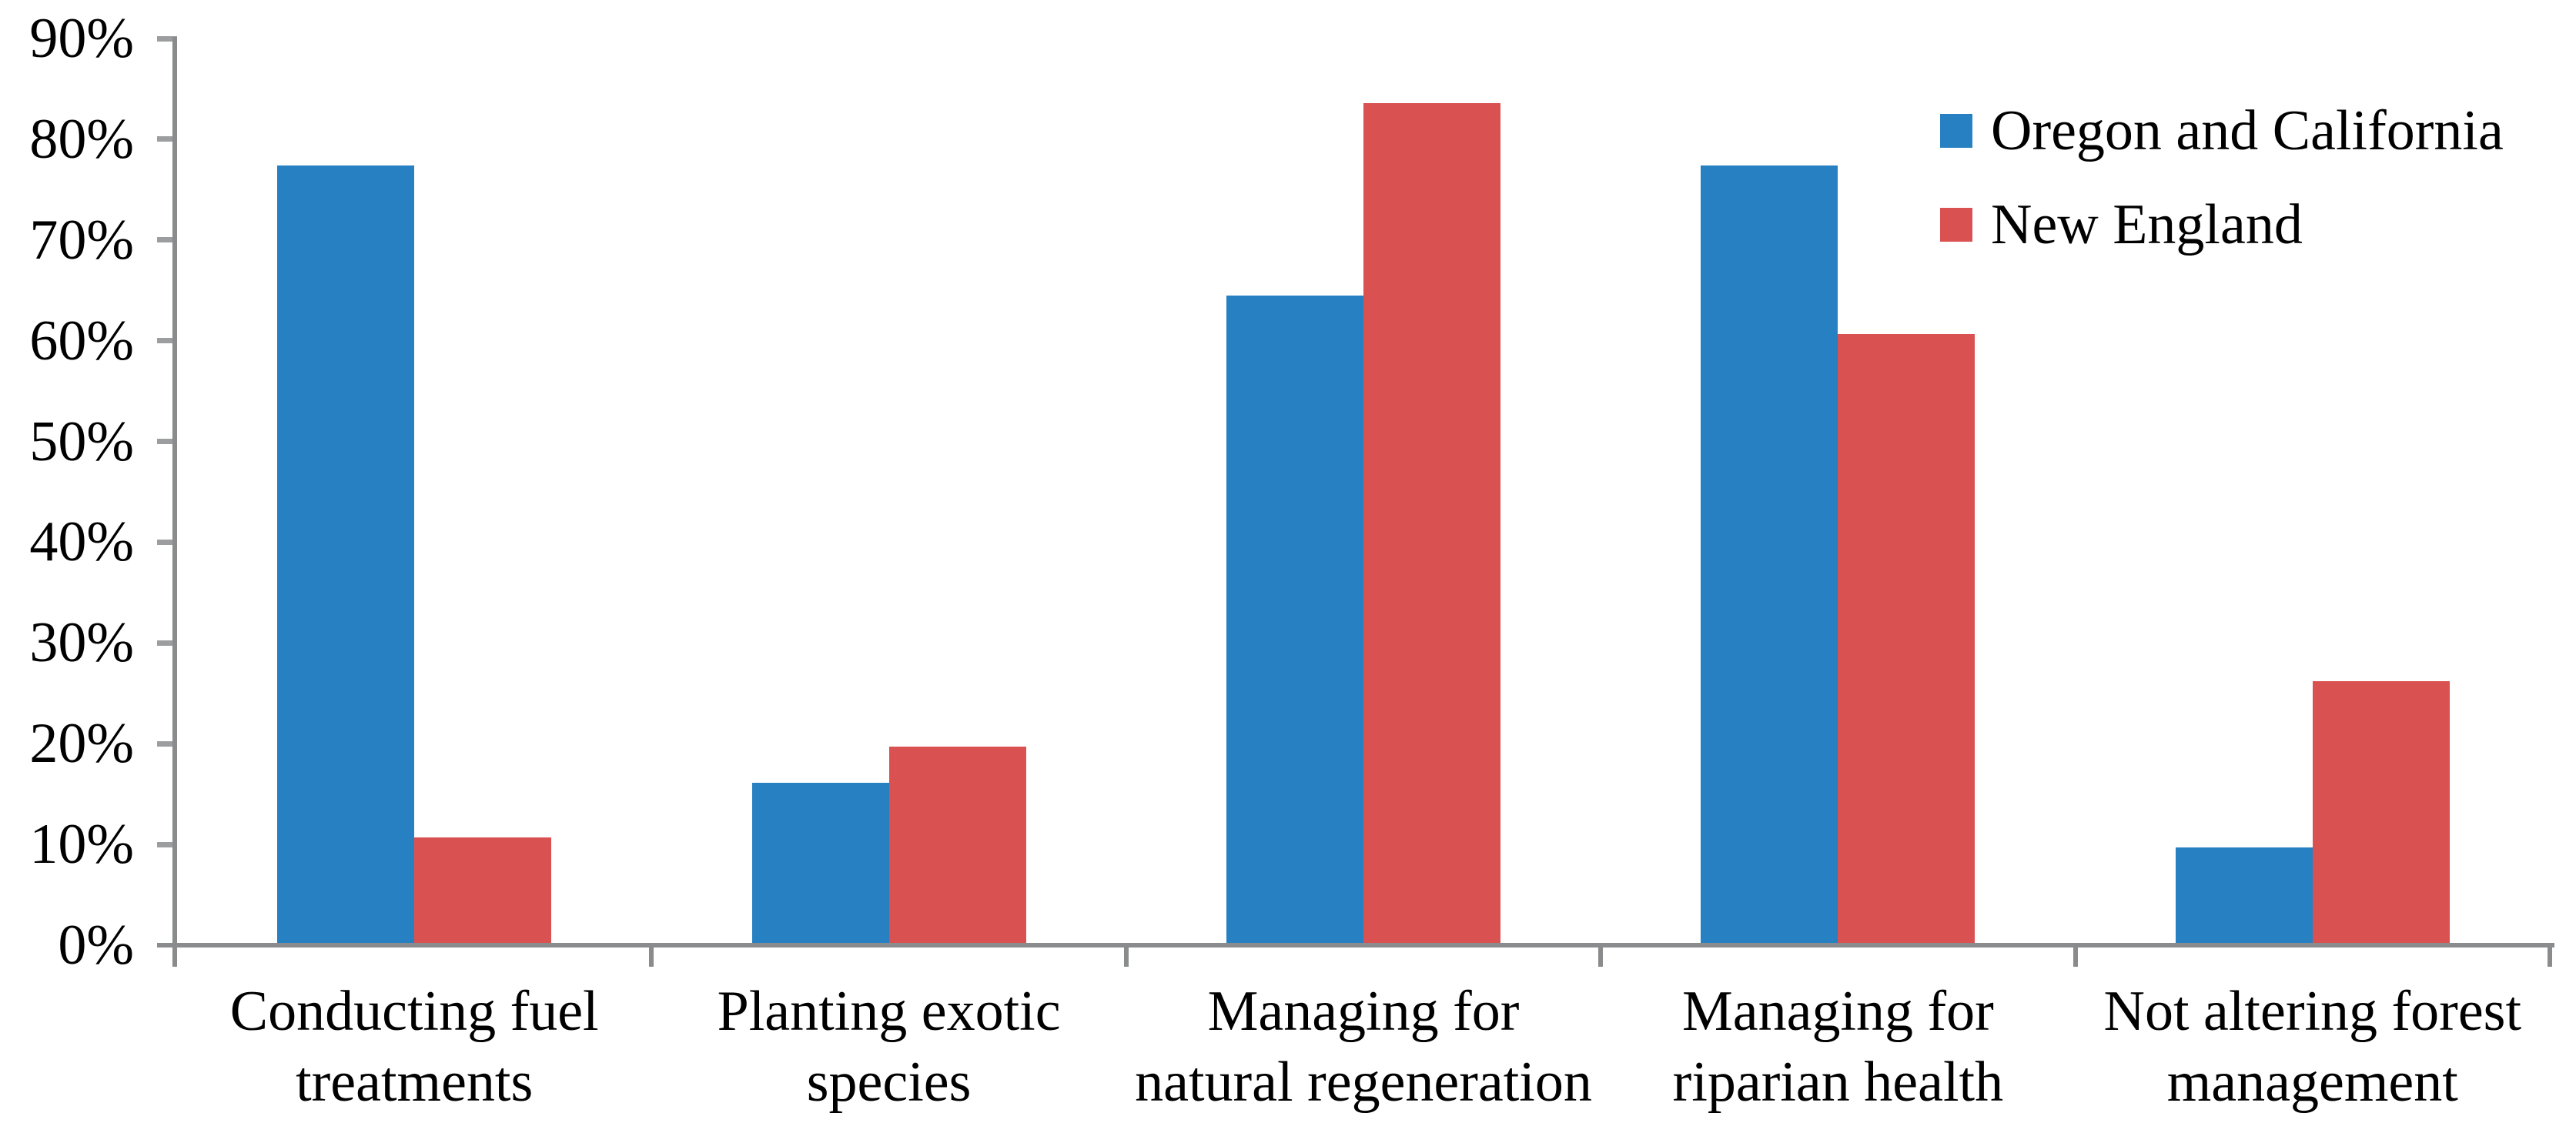 The width and height of the screenshot is (2576, 1133). I want to click on y-axis-tick-label: 90%, so click(81, 39).